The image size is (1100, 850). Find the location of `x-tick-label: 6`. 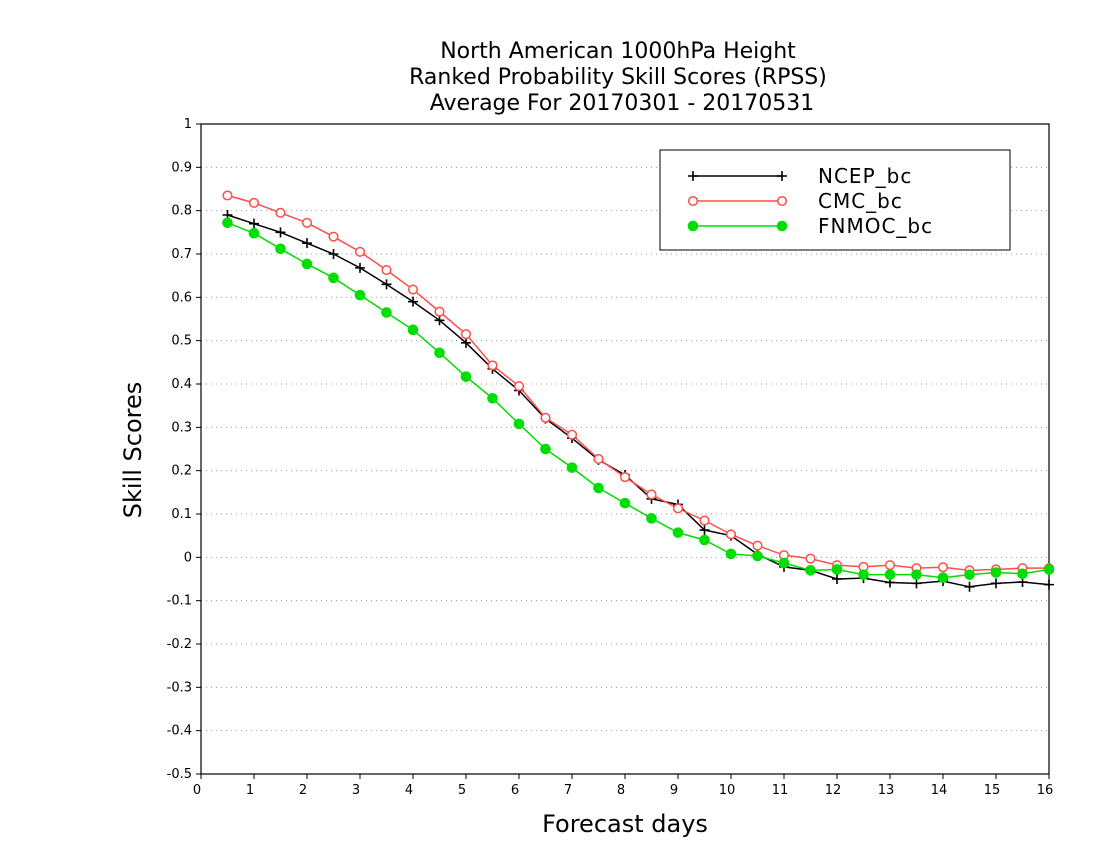

x-tick-label: 6 is located at coordinates (515, 790).